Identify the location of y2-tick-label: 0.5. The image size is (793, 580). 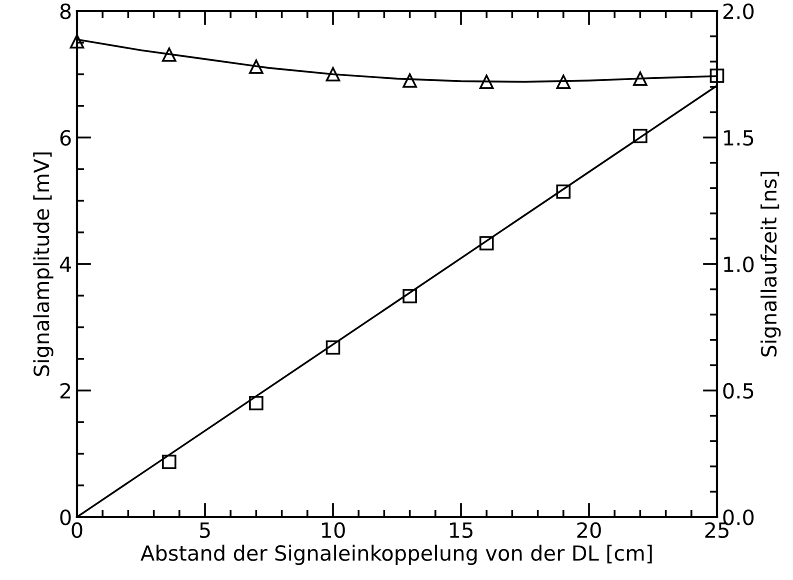
(738, 390).